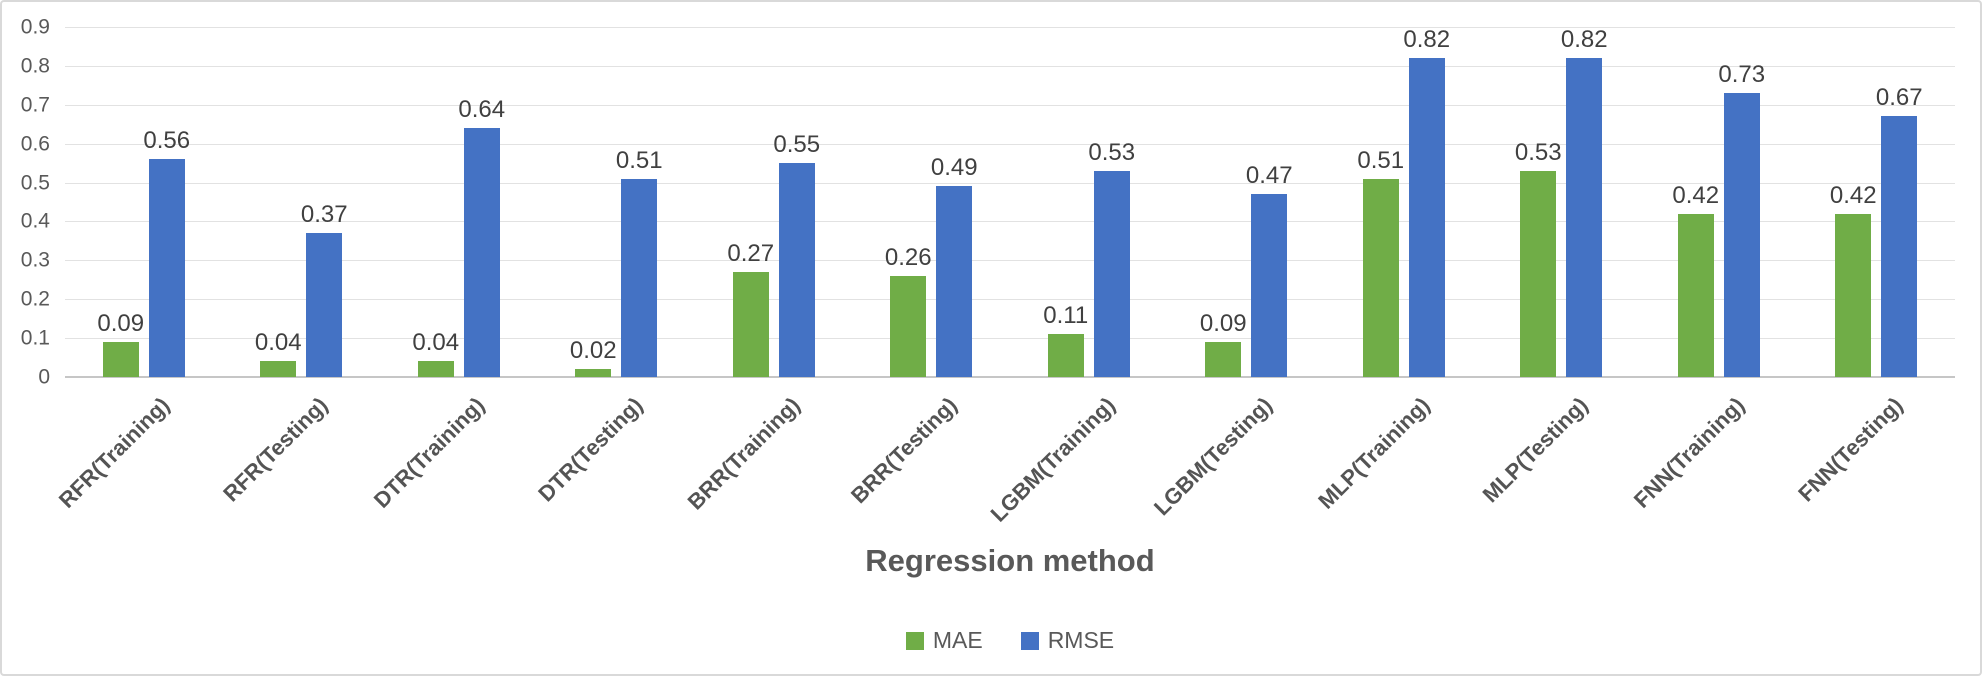 The image size is (1982, 682). Describe the element at coordinates (167, 141) in the screenshot. I see `data-label: 0.56` at that location.